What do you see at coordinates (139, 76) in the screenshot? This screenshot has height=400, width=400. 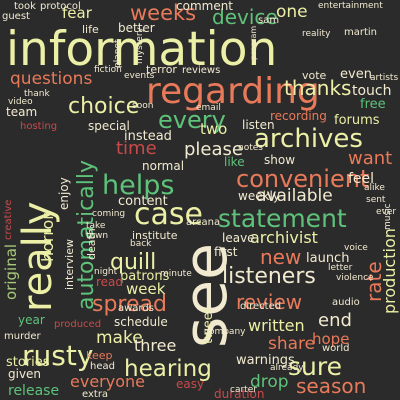 I see `word-events: events` at bounding box center [139, 76].